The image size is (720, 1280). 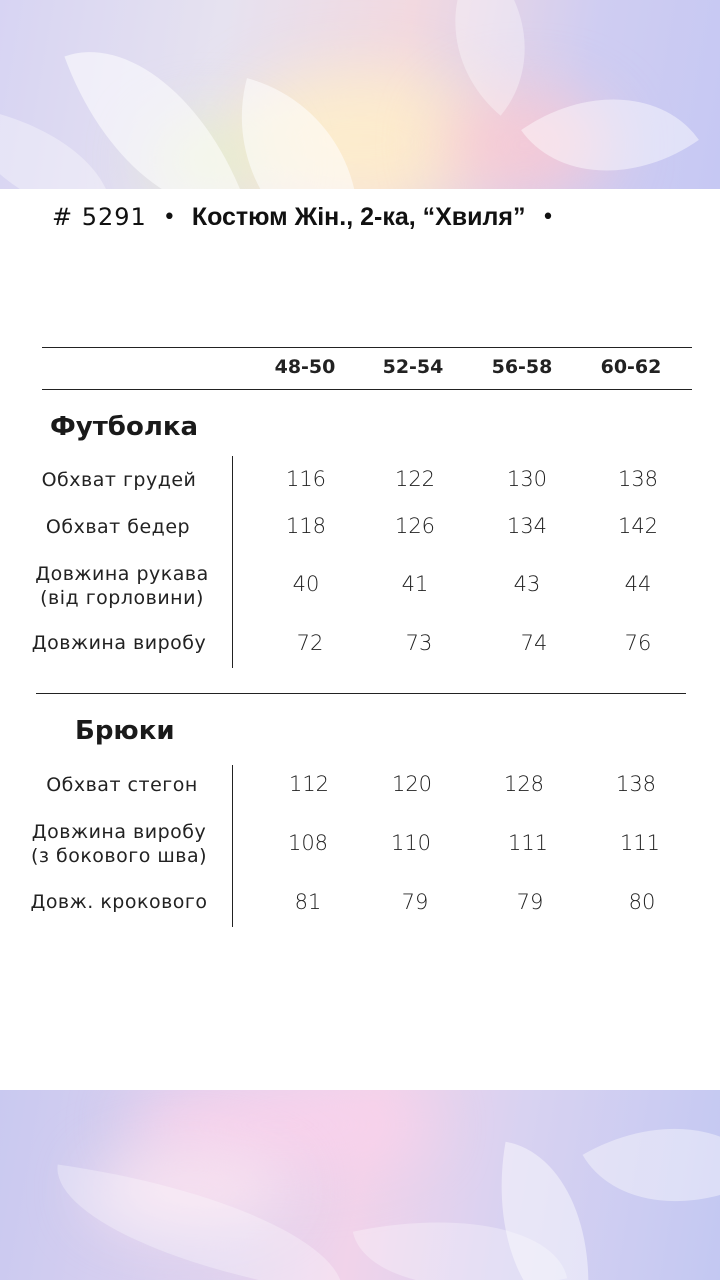 I want to click on table-cell: 126, so click(x=415, y=526).